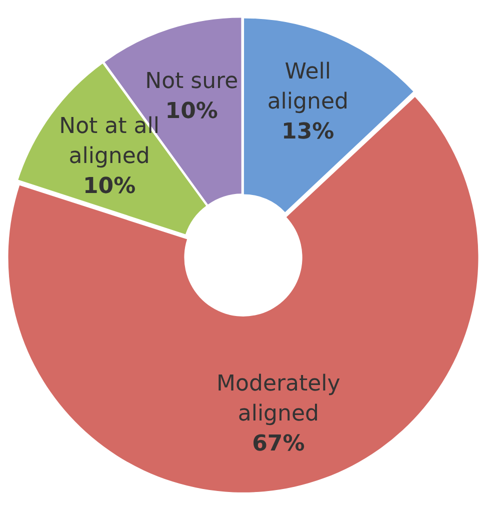  I want to click on slice-label: Well aligned, so click(307, 87).